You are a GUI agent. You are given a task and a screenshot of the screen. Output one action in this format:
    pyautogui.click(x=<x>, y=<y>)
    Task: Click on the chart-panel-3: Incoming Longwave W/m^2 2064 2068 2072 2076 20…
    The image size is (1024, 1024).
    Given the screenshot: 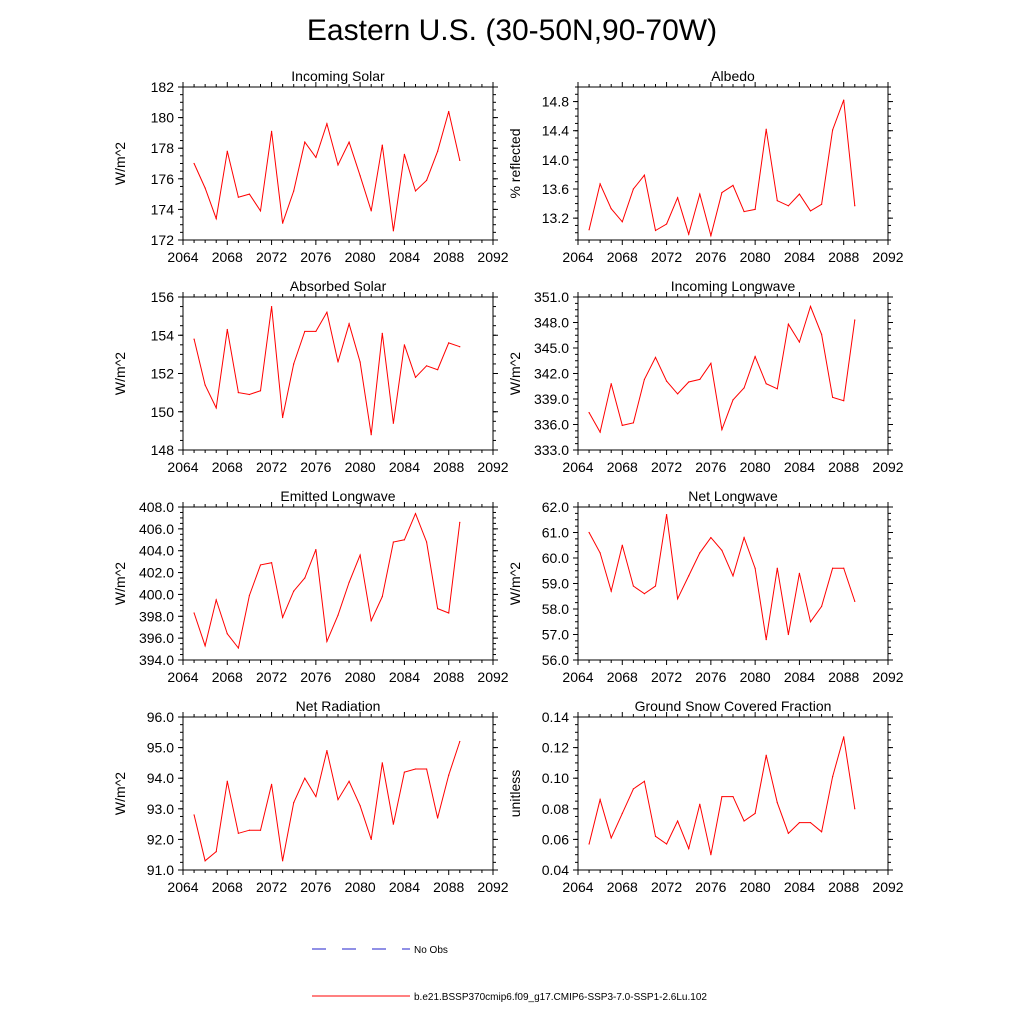 What is the action you would take?
    pyautogui.click(x=705, y=376)
    